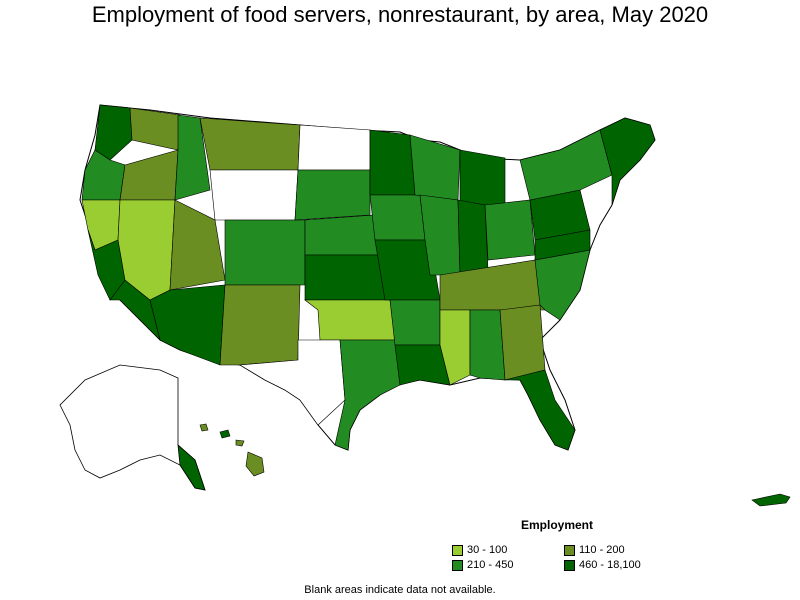 The height and width of the screenshot is (600, 800). What do you see at coordinates (562, 285) in the screenshot?
I see `region-carolinas` at bounding box center [562, 285].